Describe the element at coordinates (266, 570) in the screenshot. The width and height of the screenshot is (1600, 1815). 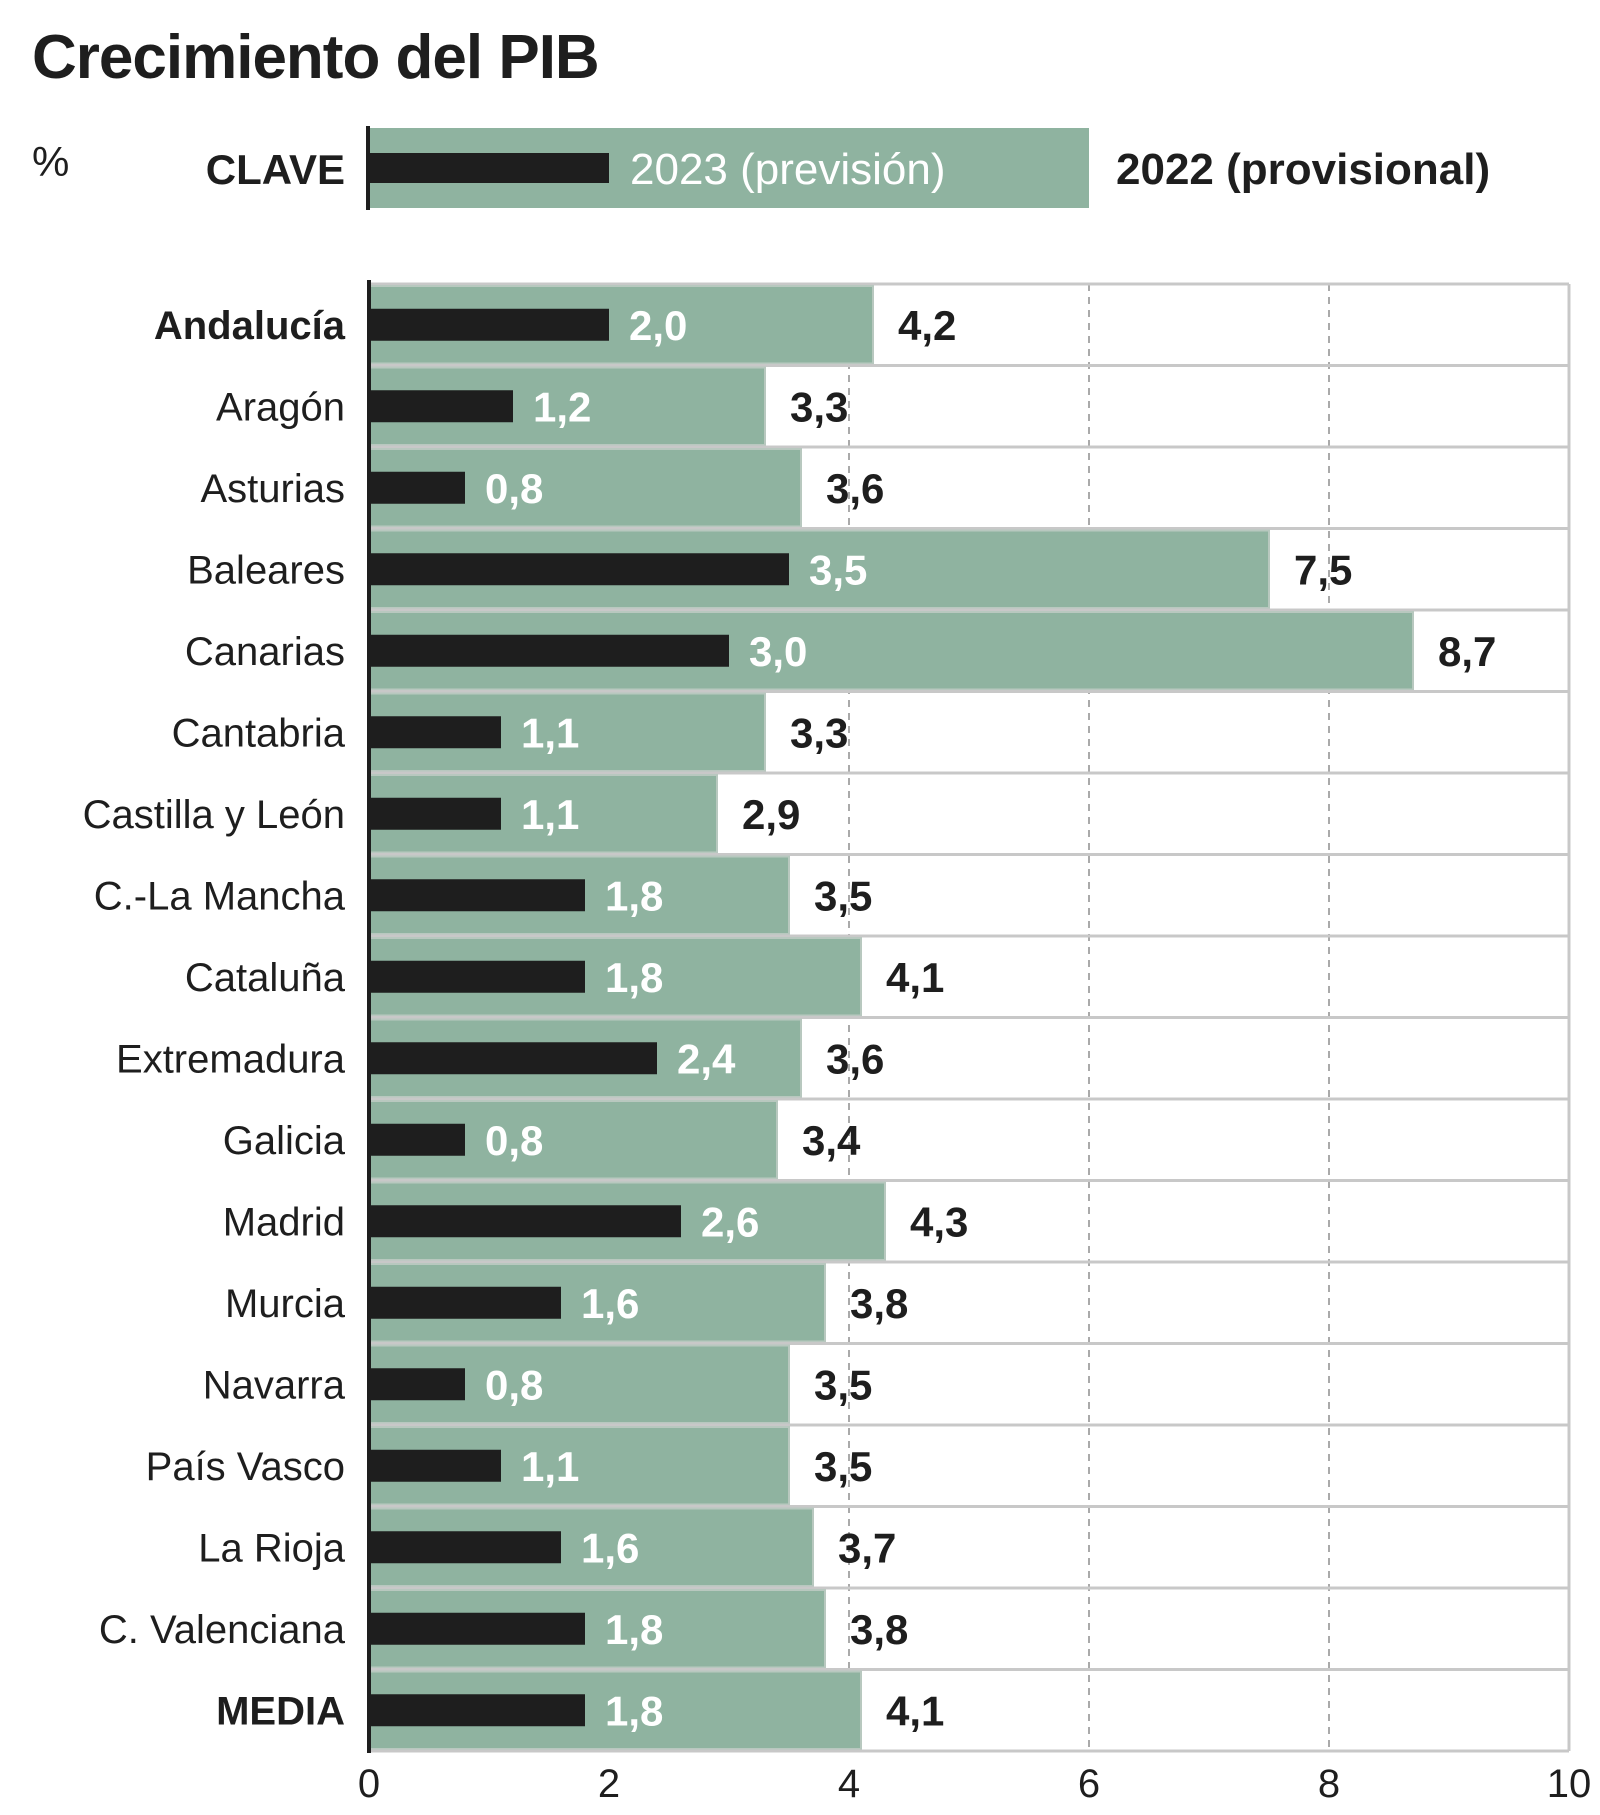
I see `category-label: Baleares` at that location.